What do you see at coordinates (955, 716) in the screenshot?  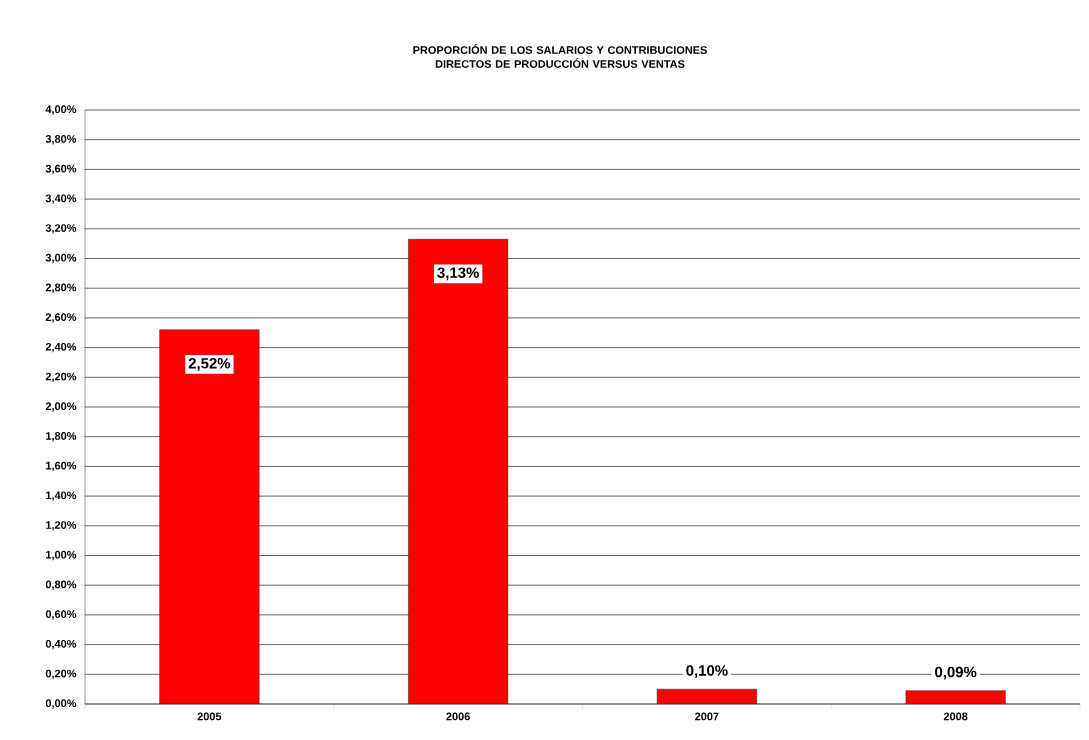 I see `x-tick-label: 2008` at bounding box center [955, 716].